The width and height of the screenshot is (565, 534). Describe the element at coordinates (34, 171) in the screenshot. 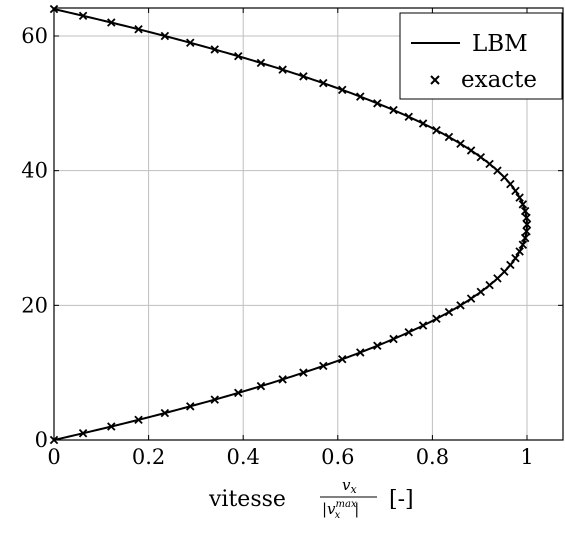

I see `y-tick-label: 40` at that location.